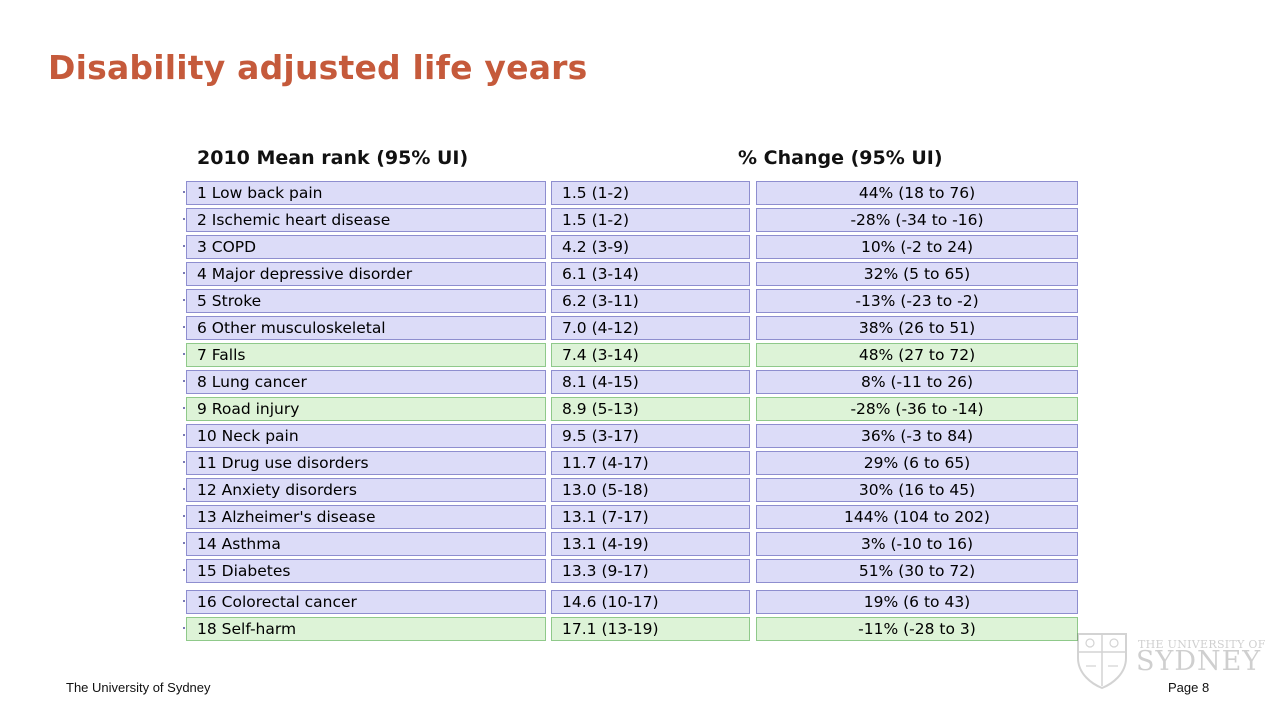 The width and height of the screenshot is (1280, 720). What do you see at coordinates (650, 463) in the screenshot?
I see `mean-rank-cell: 11.7 (4-17)` at bounding box center [650, 463].